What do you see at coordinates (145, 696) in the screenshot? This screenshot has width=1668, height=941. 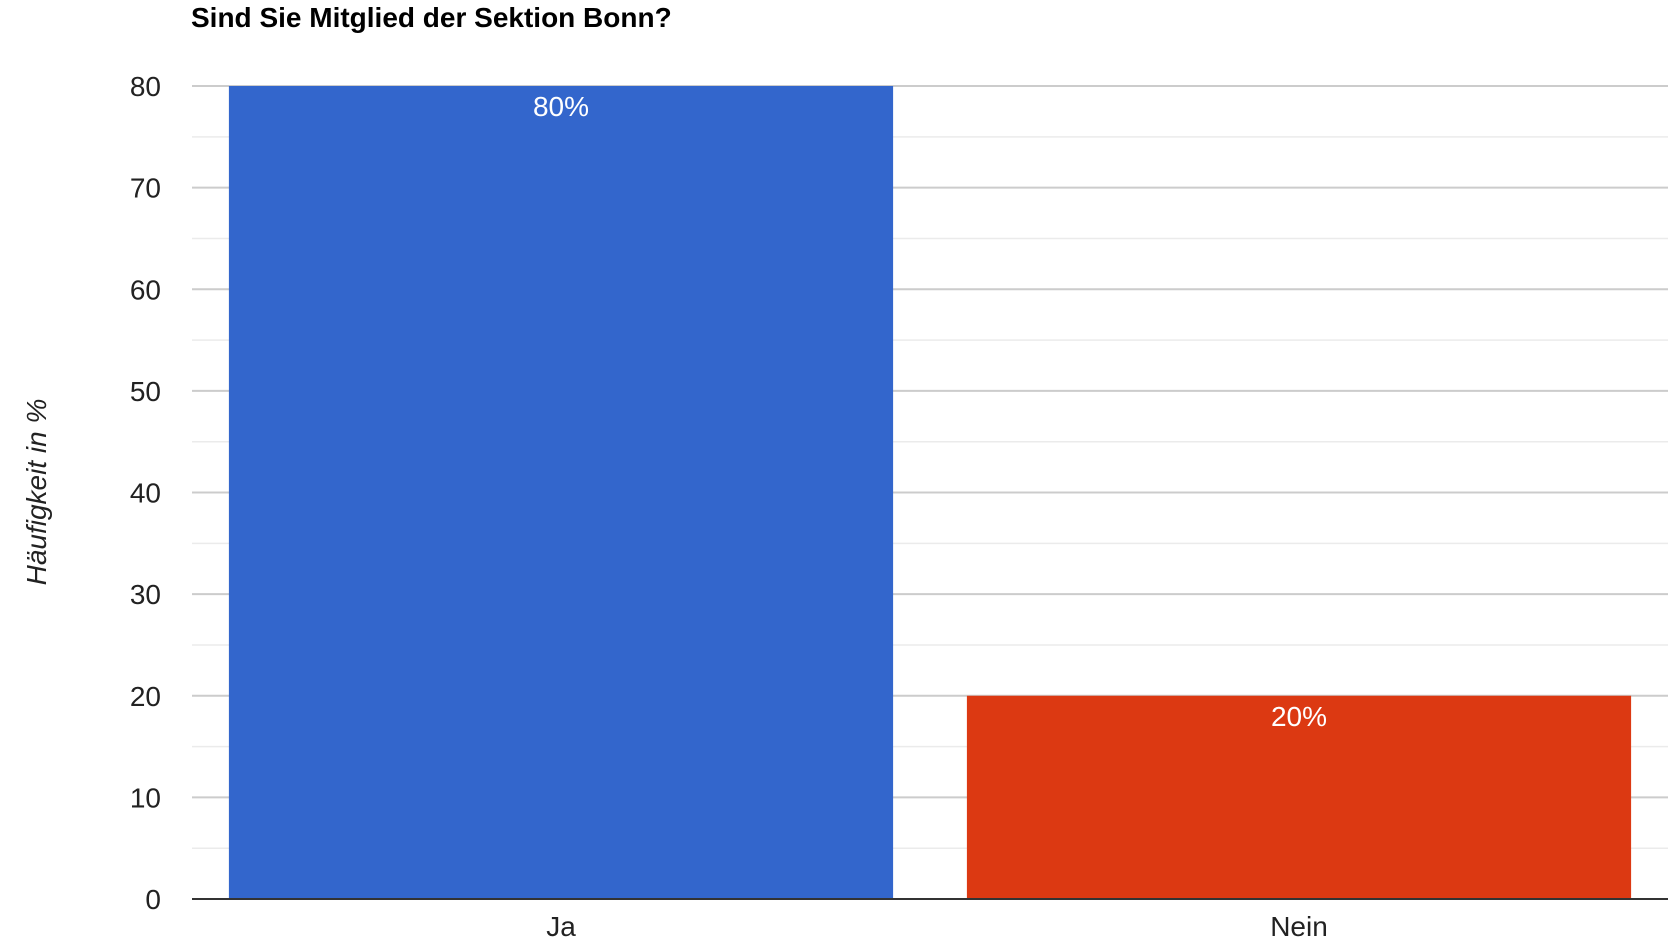 I see `y-tick-label: 20` at bounding box center [145, 696].